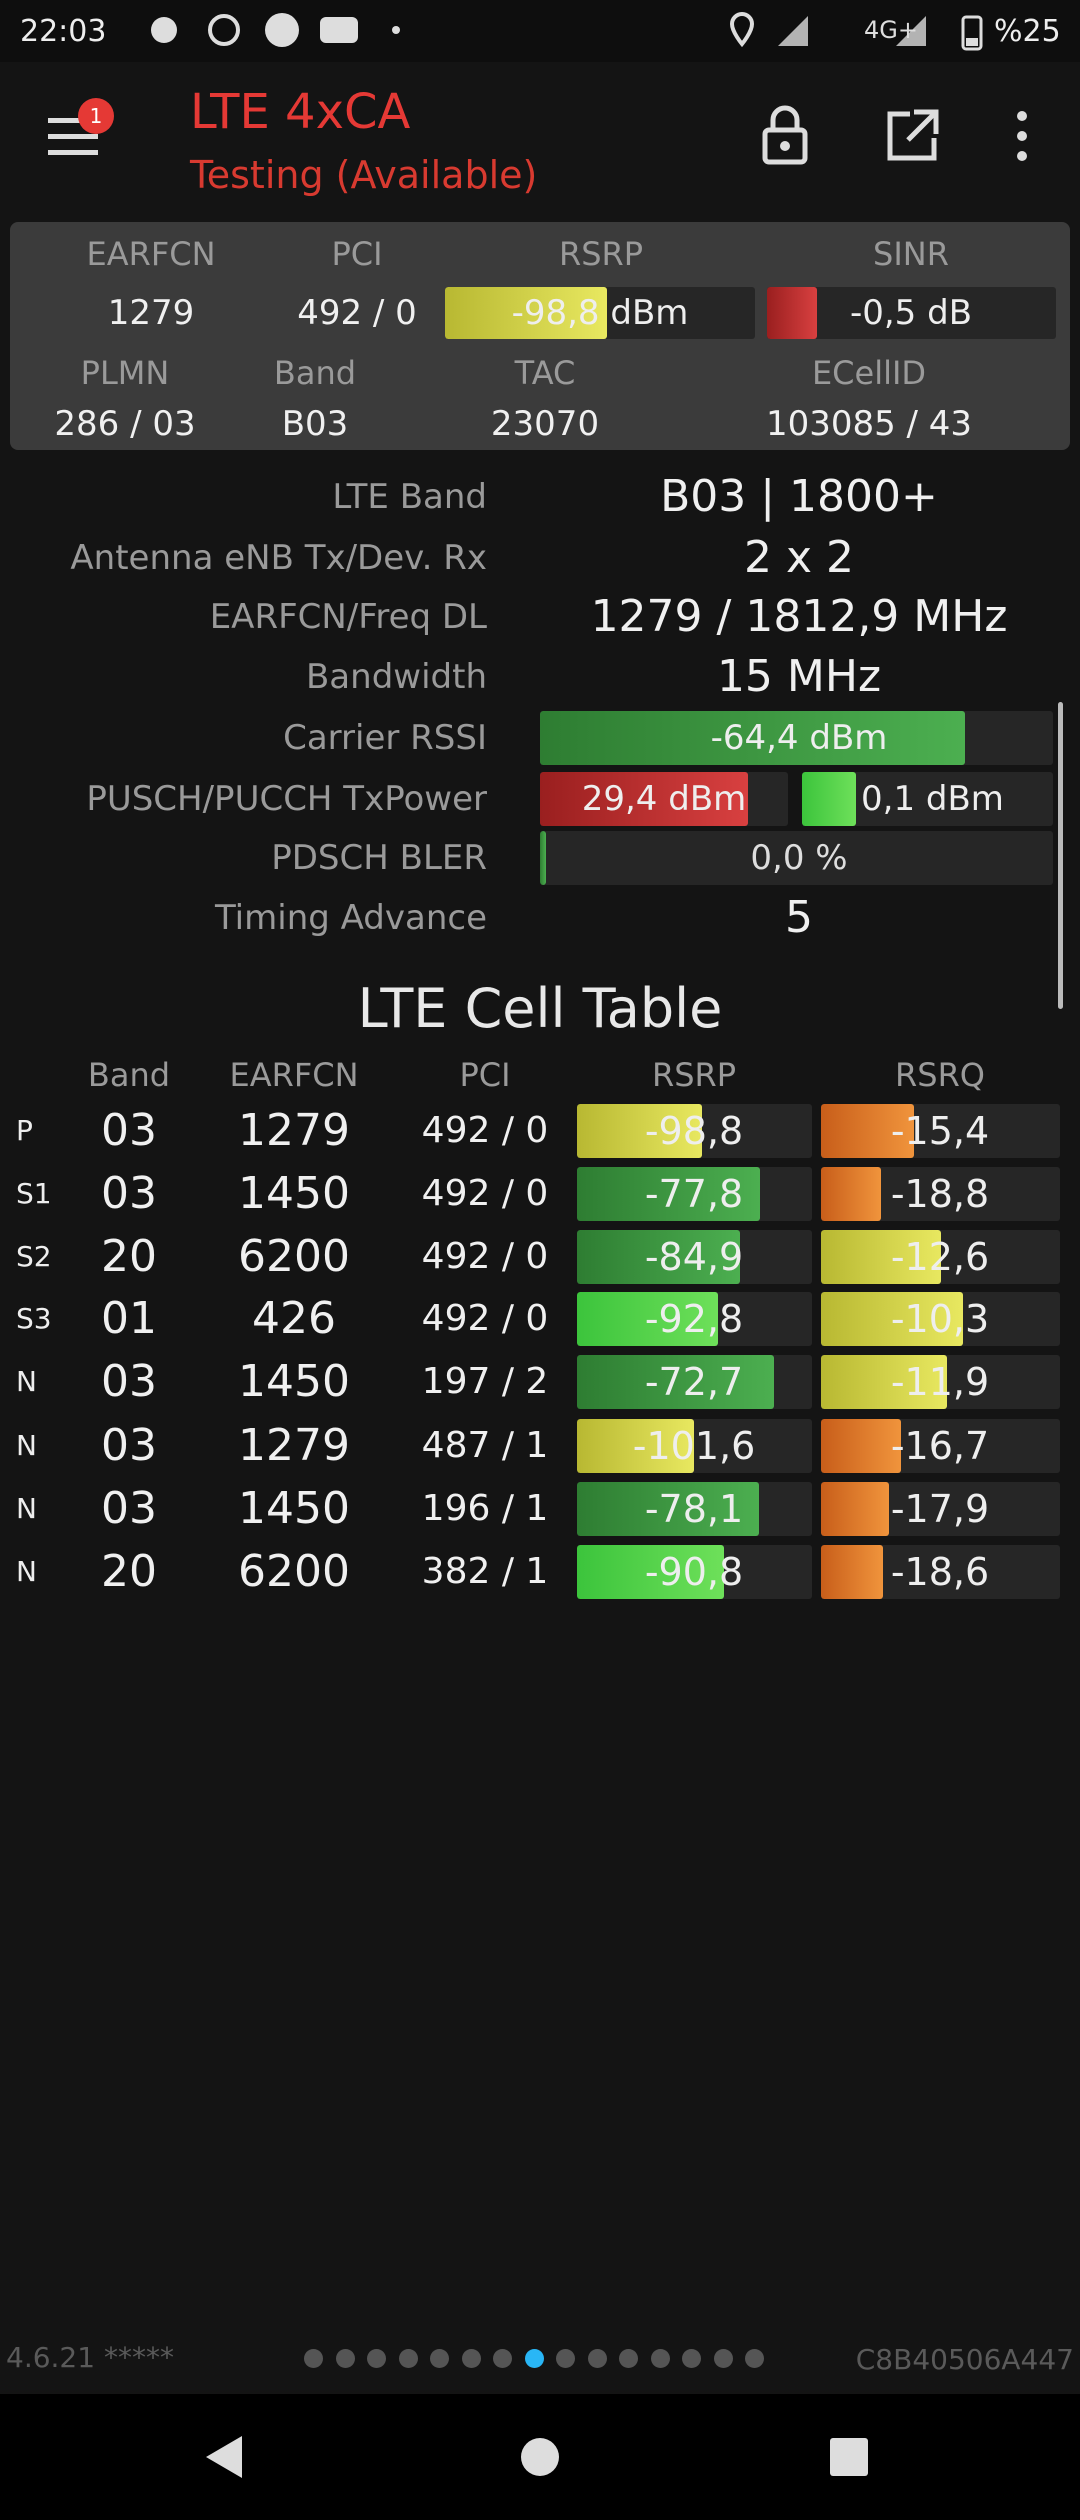  Describe the element at coordinates (385, 738) in the screenshot. I see `info-label: Carrier RSSI` at that location.